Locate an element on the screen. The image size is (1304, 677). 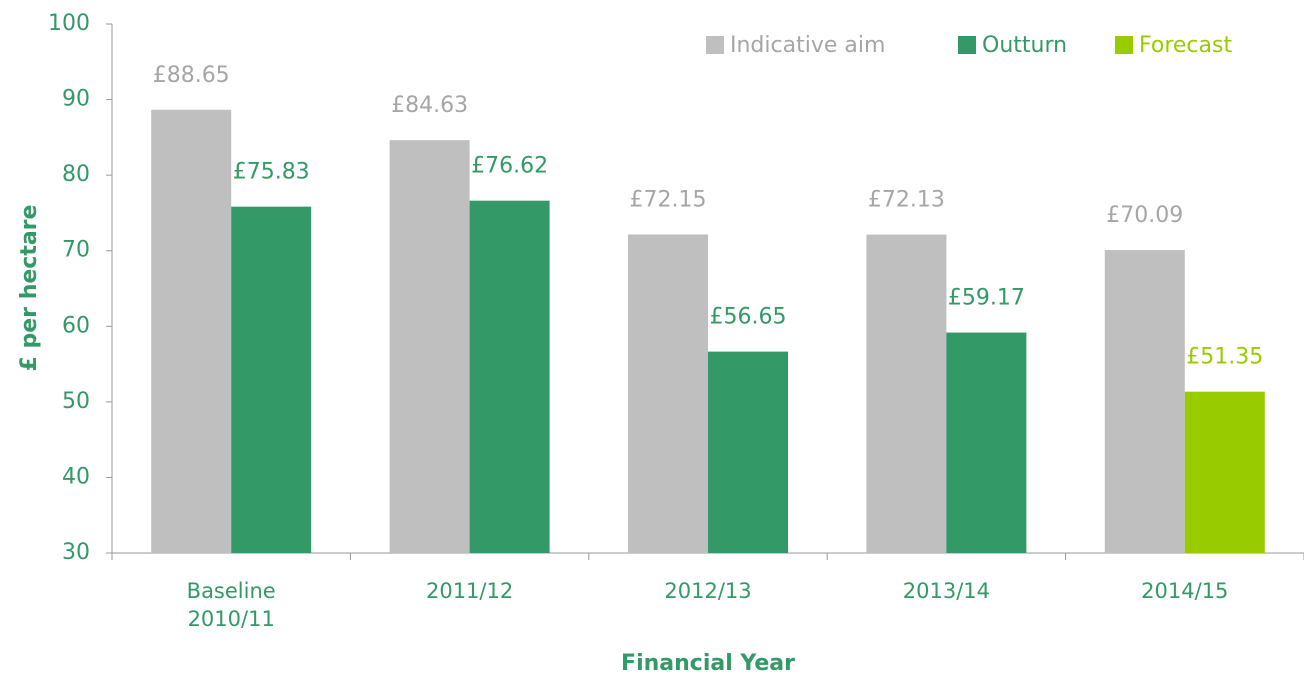
y-tick-label: 90 is located at coordinates (76, 99).